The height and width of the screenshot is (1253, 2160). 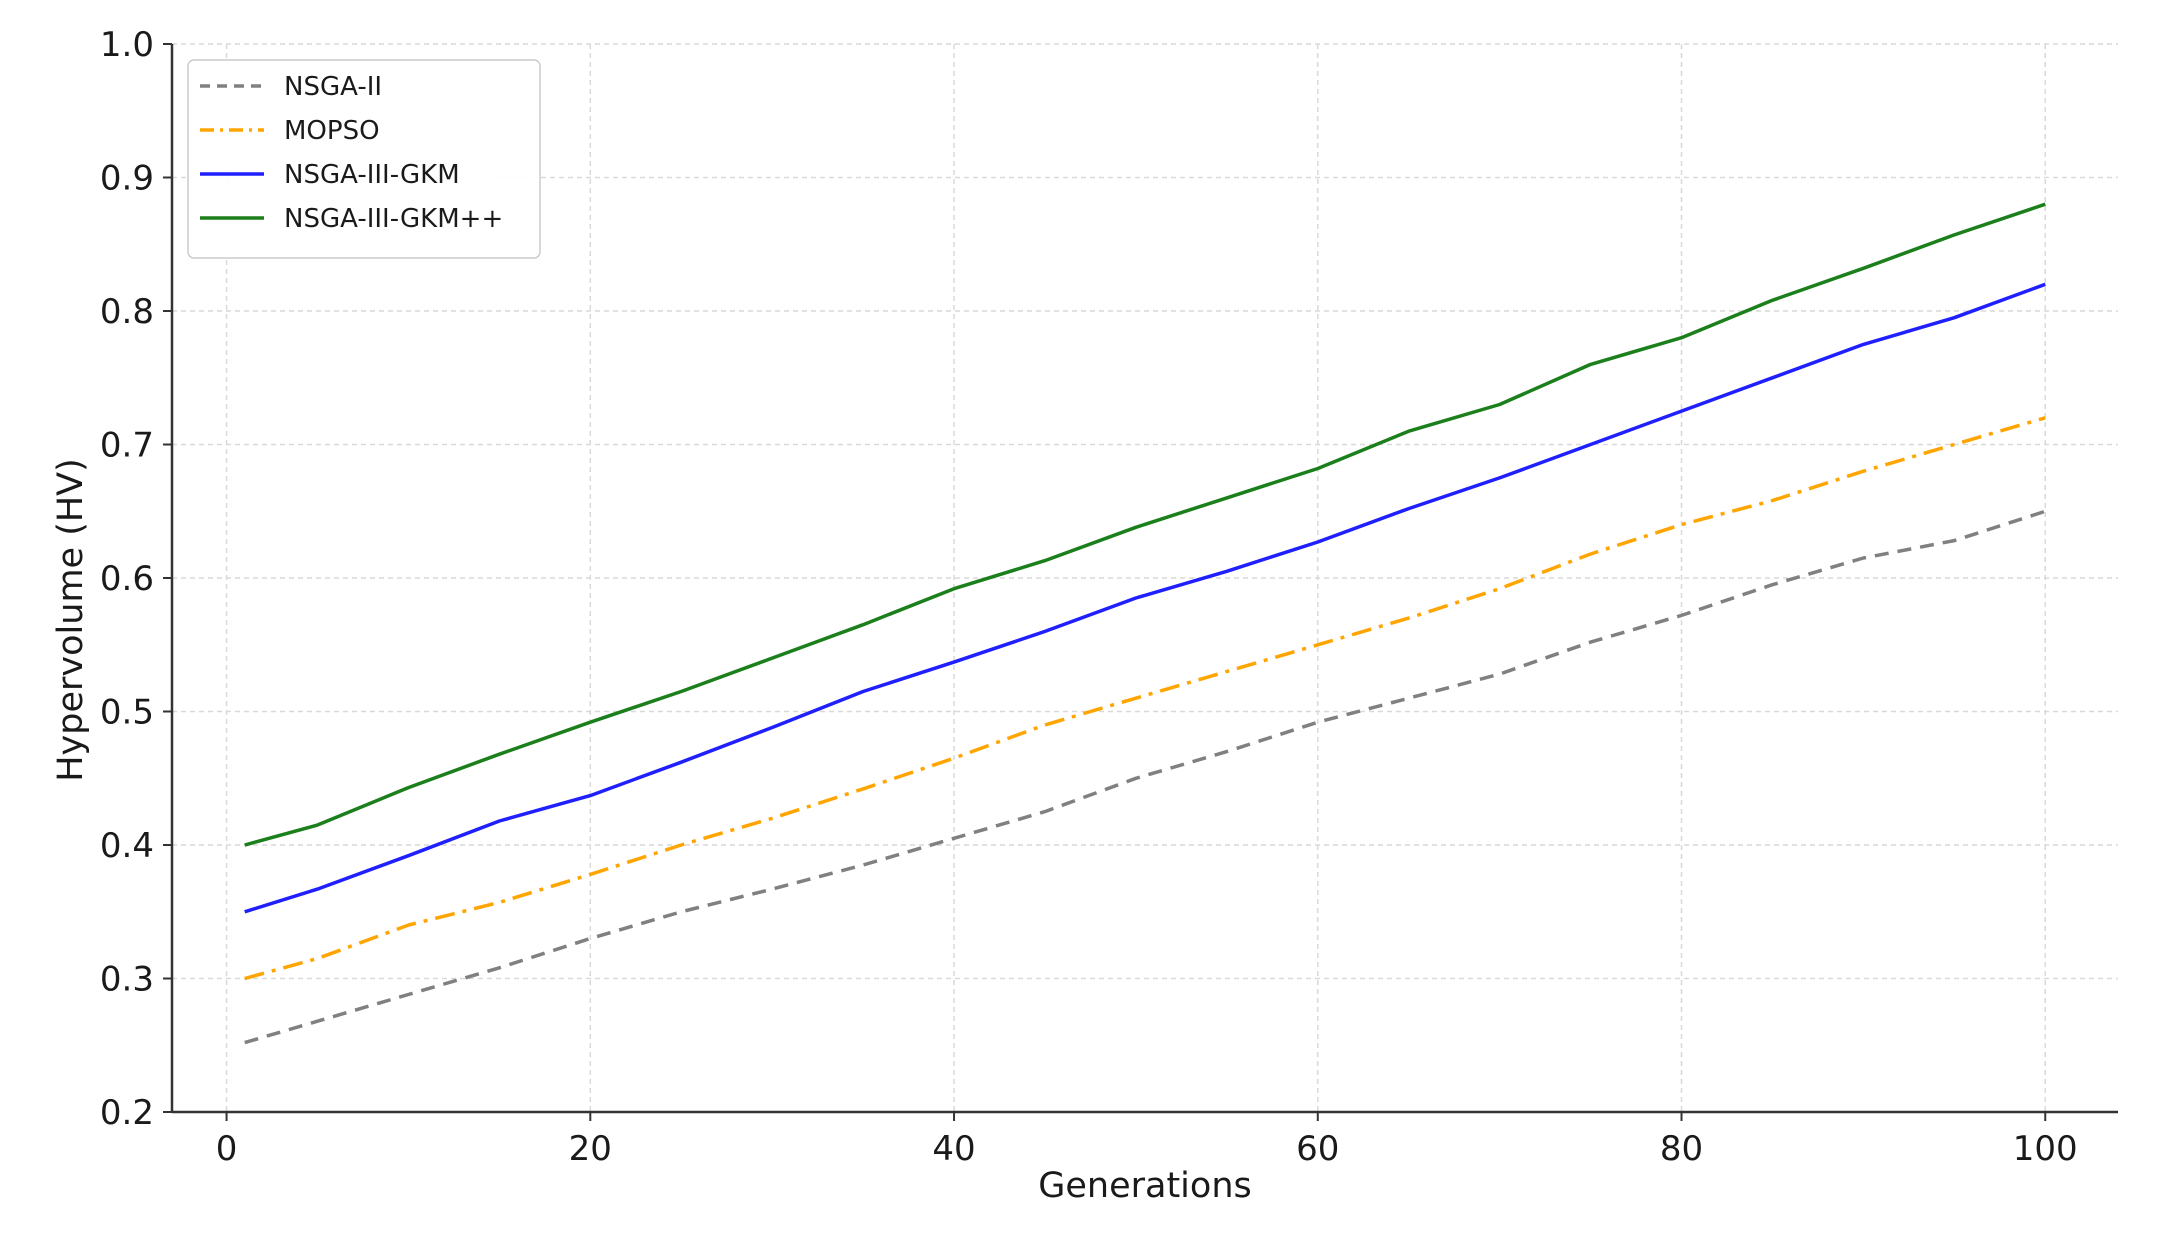 What do you see at coordinates (590, 1149) in the screenshot?
I see `x-tick-label: 20` at bounding box center [590, 1149].